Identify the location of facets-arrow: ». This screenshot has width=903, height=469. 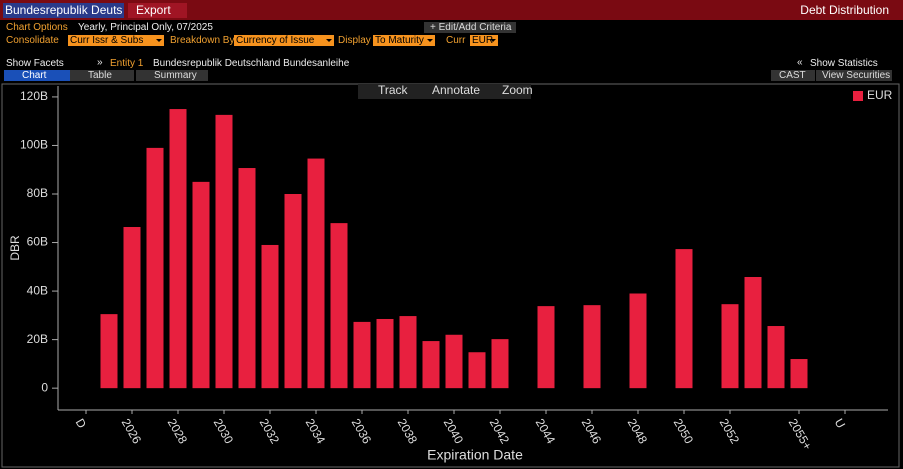
(100, 62).